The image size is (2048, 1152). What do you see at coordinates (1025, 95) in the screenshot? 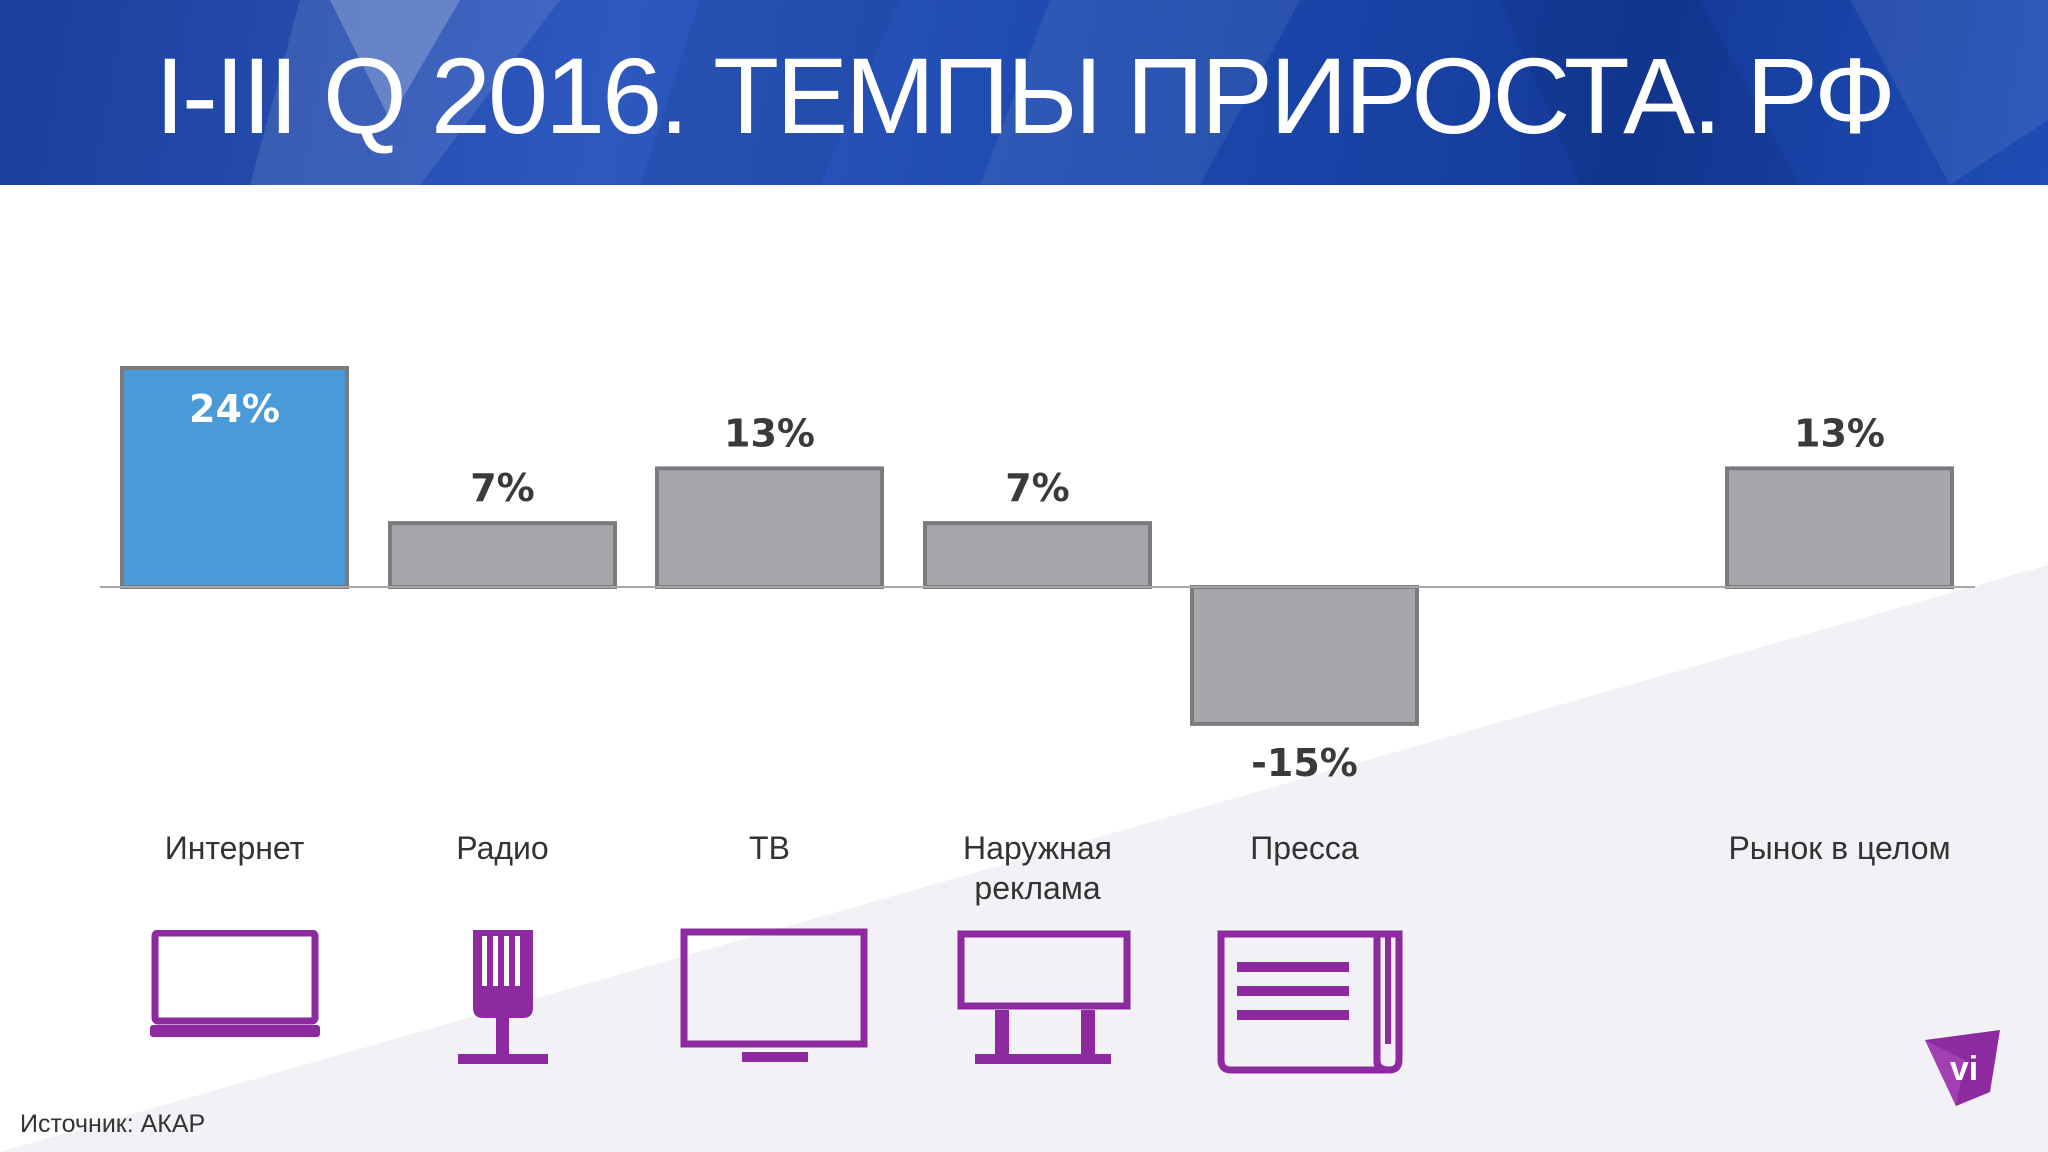
I see `page-title: I-III Q 2016. ТЕМПЫ ПРИРОСТА. РФ` at bounding box center [1025, 95].